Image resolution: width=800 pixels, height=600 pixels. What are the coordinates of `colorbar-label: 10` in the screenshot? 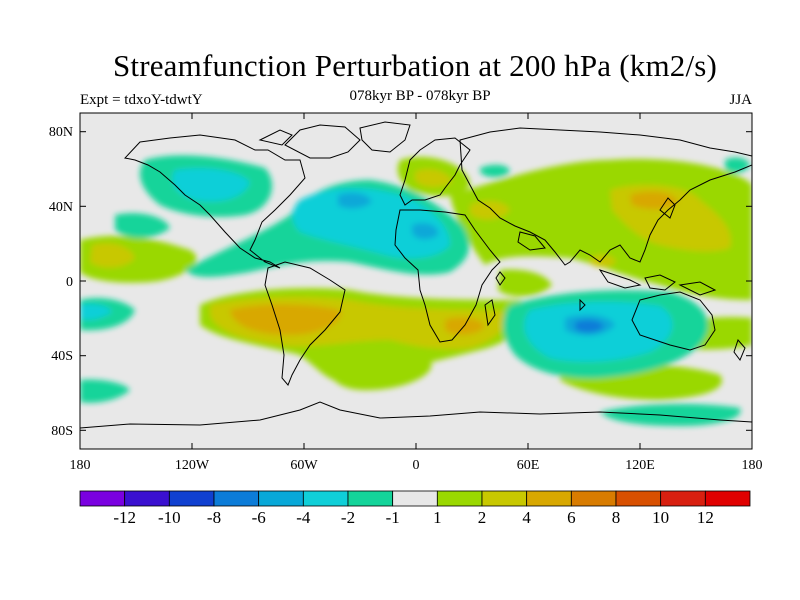 It's located at (660, 517).